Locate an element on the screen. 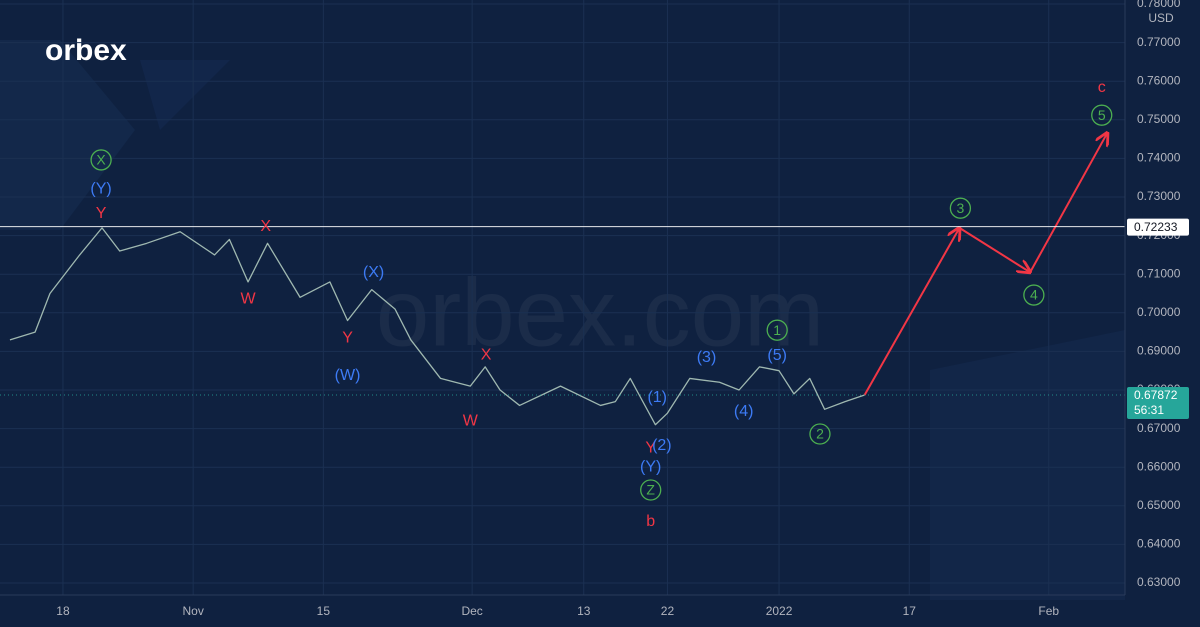  wave-label: 1 is located at coordinates (777, 330).